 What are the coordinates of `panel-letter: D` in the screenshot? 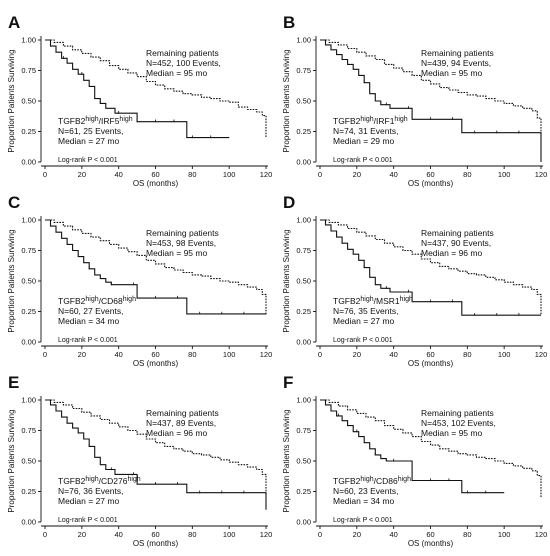 It's located at (289, 202).